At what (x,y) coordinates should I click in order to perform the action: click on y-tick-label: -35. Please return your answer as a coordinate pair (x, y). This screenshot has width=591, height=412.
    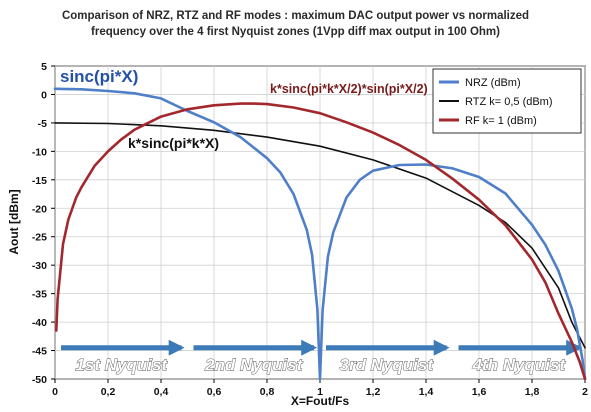
    Looking at the image, I should click on (39, 295).